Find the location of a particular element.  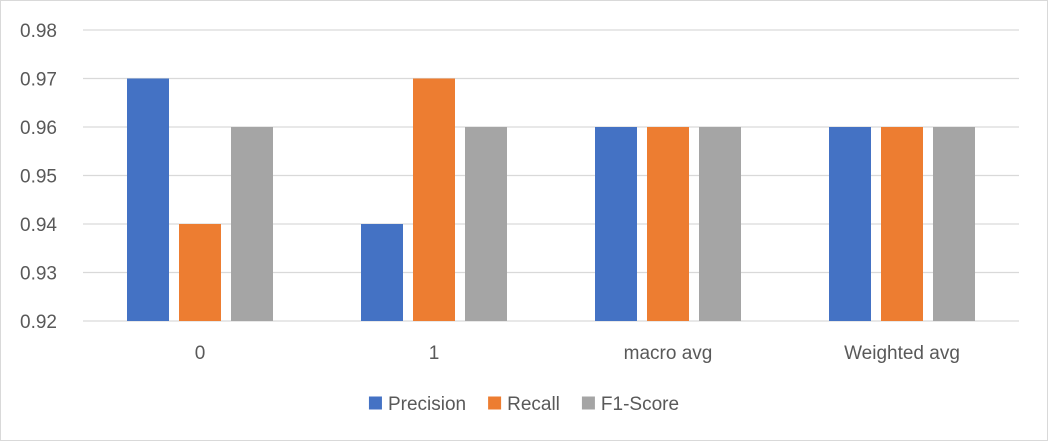

legend-label: Recall is located at coordinates (533, 404).